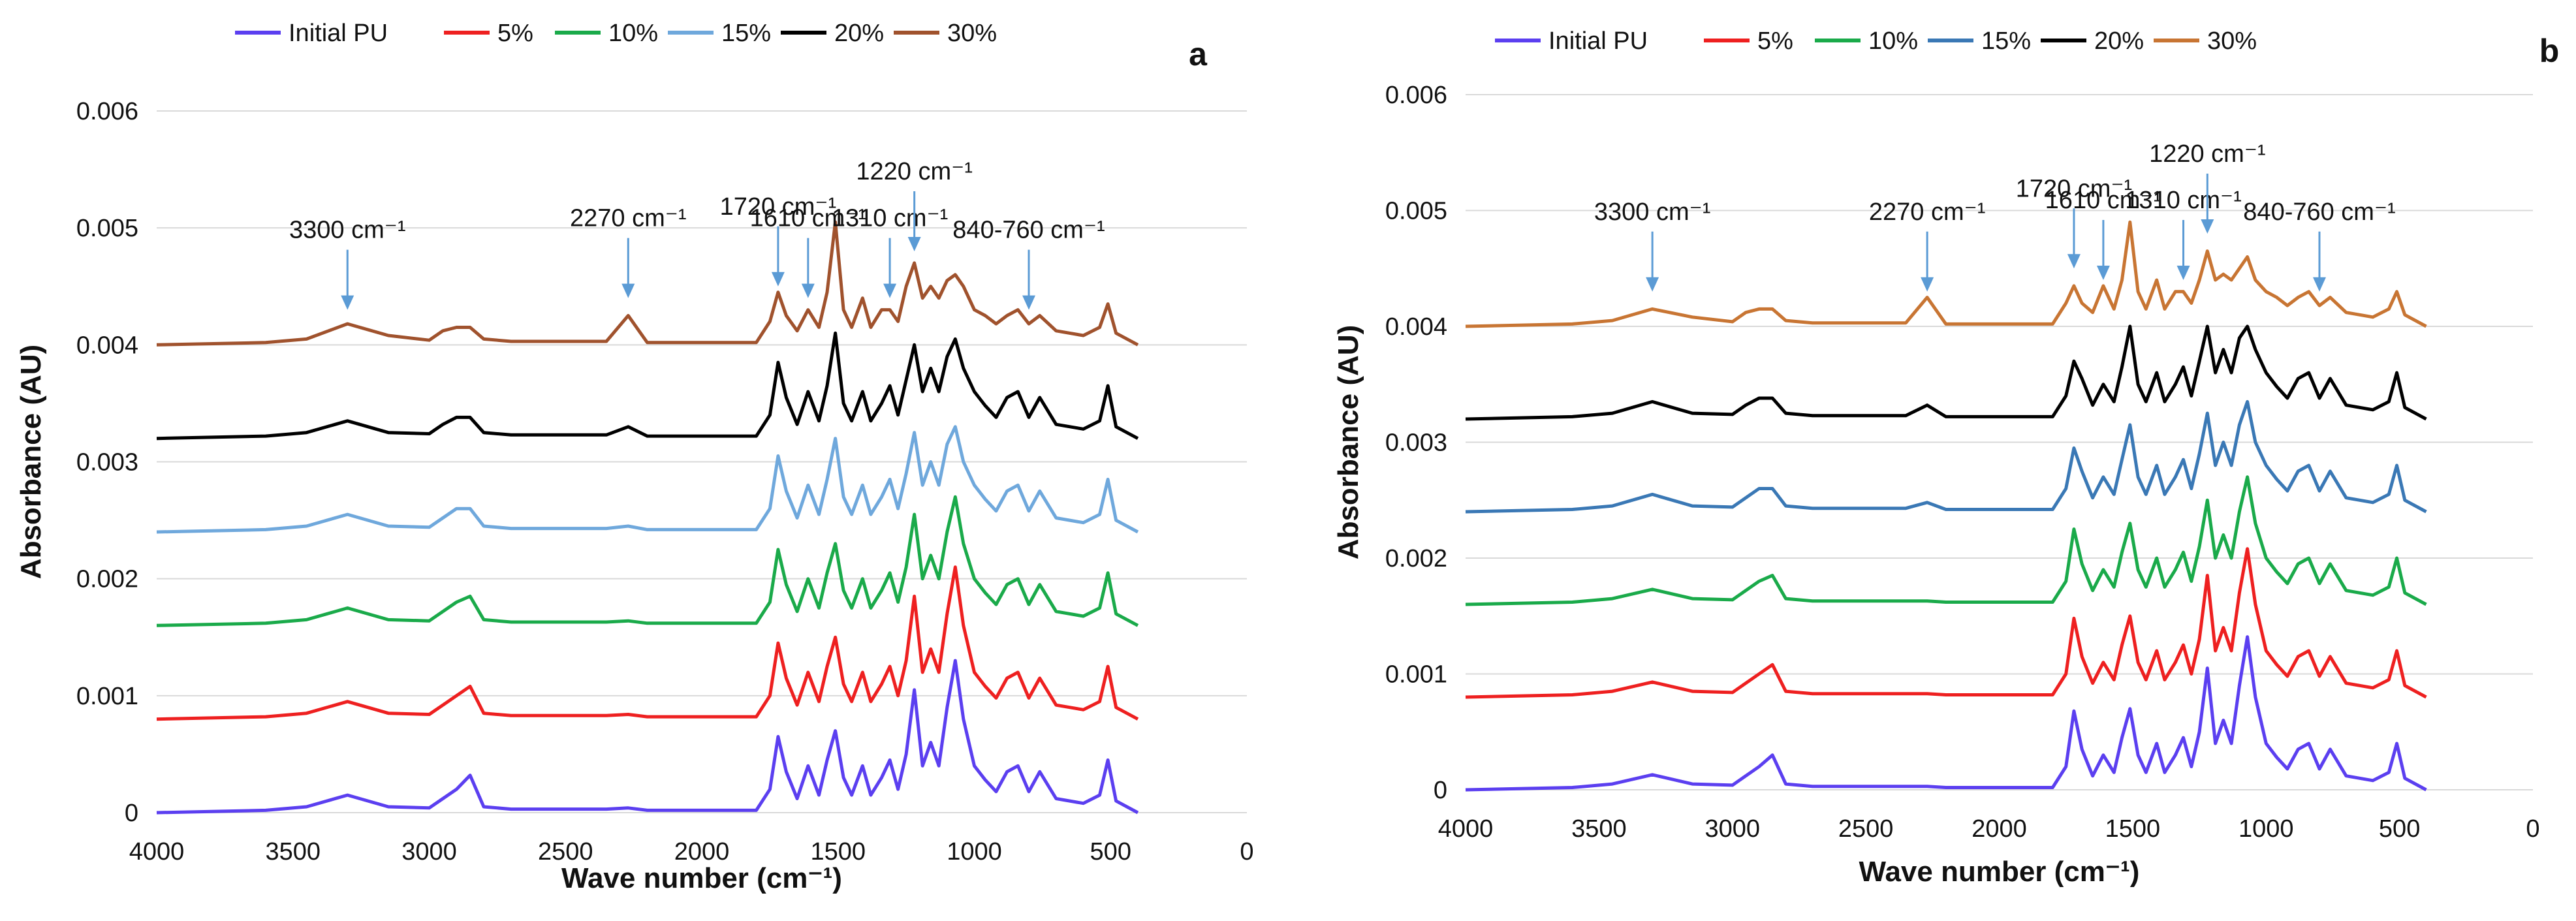  I want to click on peak-label: 1720 cm⁻¹, so click(778, 207).